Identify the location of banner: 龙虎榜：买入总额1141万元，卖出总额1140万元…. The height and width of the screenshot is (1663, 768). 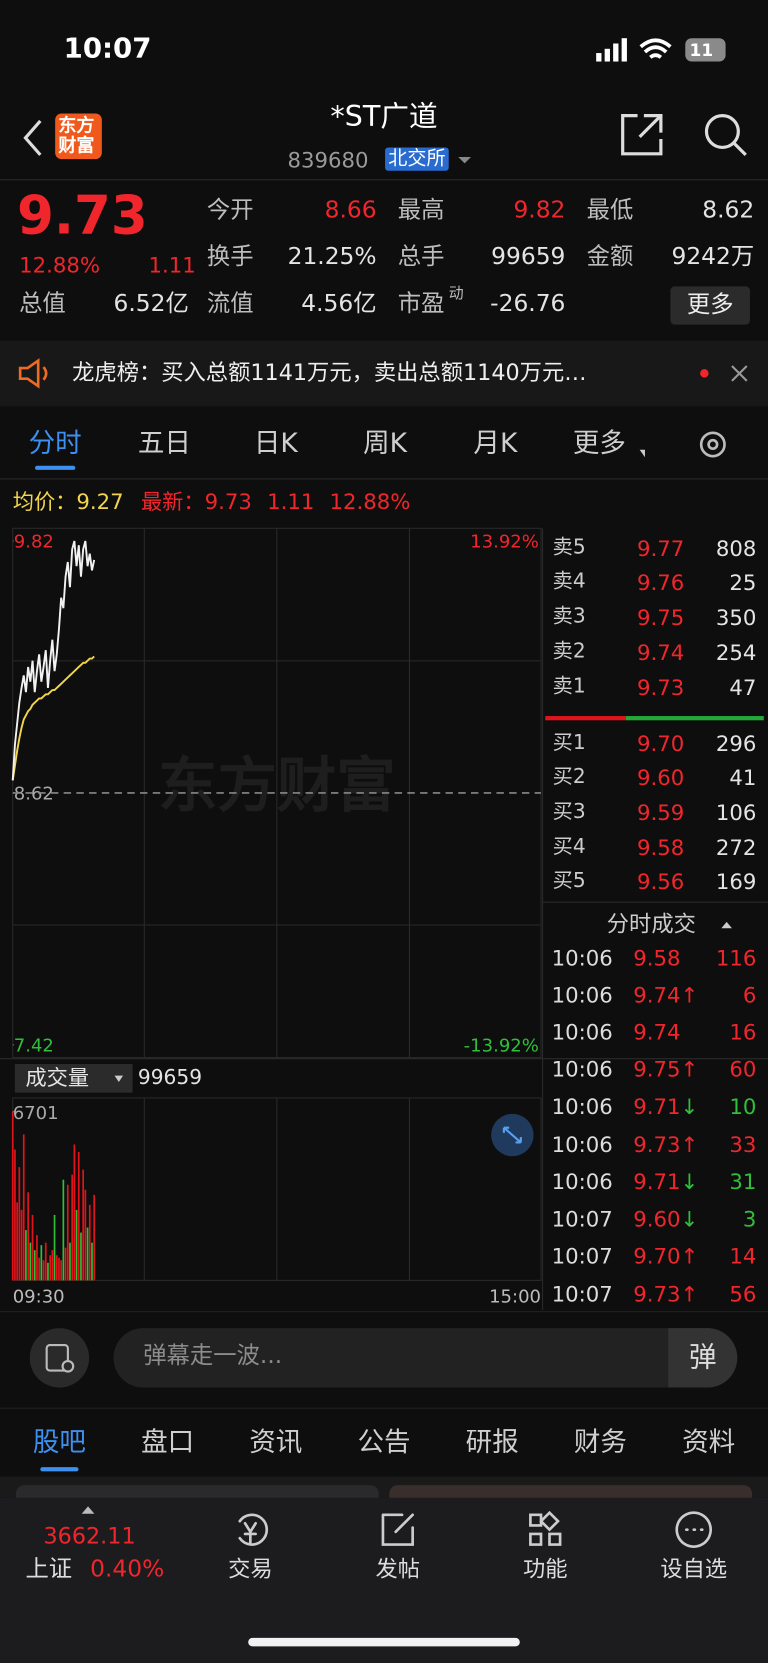
(384, 373).